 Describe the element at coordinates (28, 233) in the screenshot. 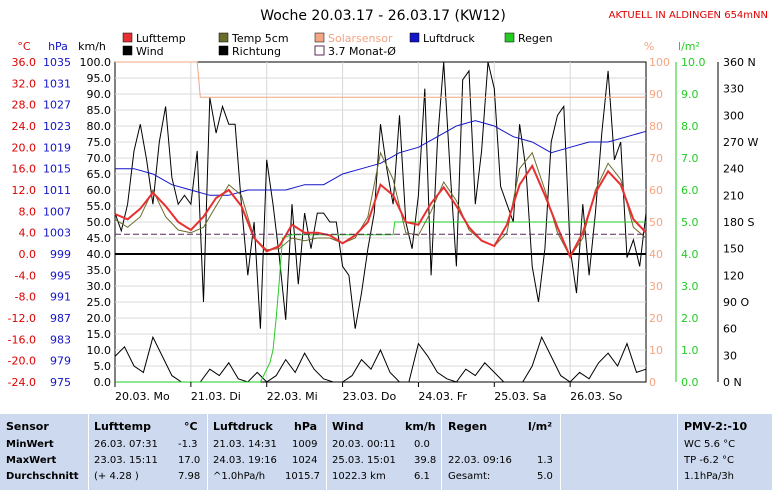

I see `temp-tick-label: 4.0` at that location.